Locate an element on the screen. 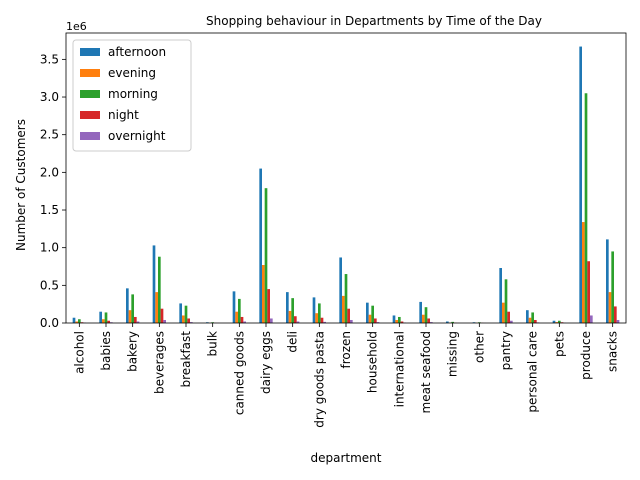  x-tick-label: pets is located at coordinates (559, 344).